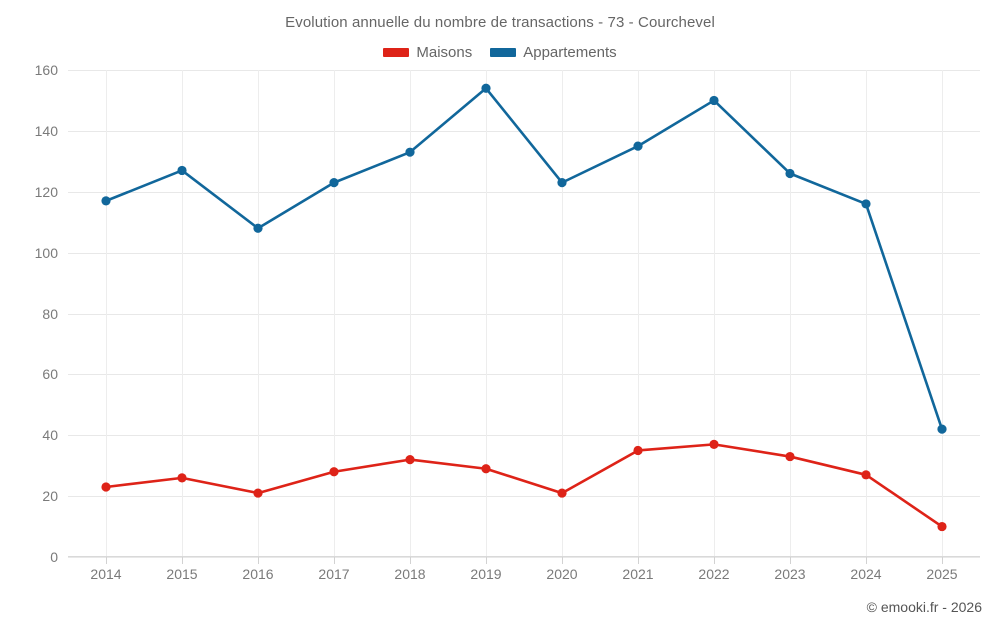 This screenshot has width=1000, height=625. What do you see at coordinates (790, 574) in the screenshot?
I see `x-axis-tick-label: 2023` at bounding box center [790, 574].